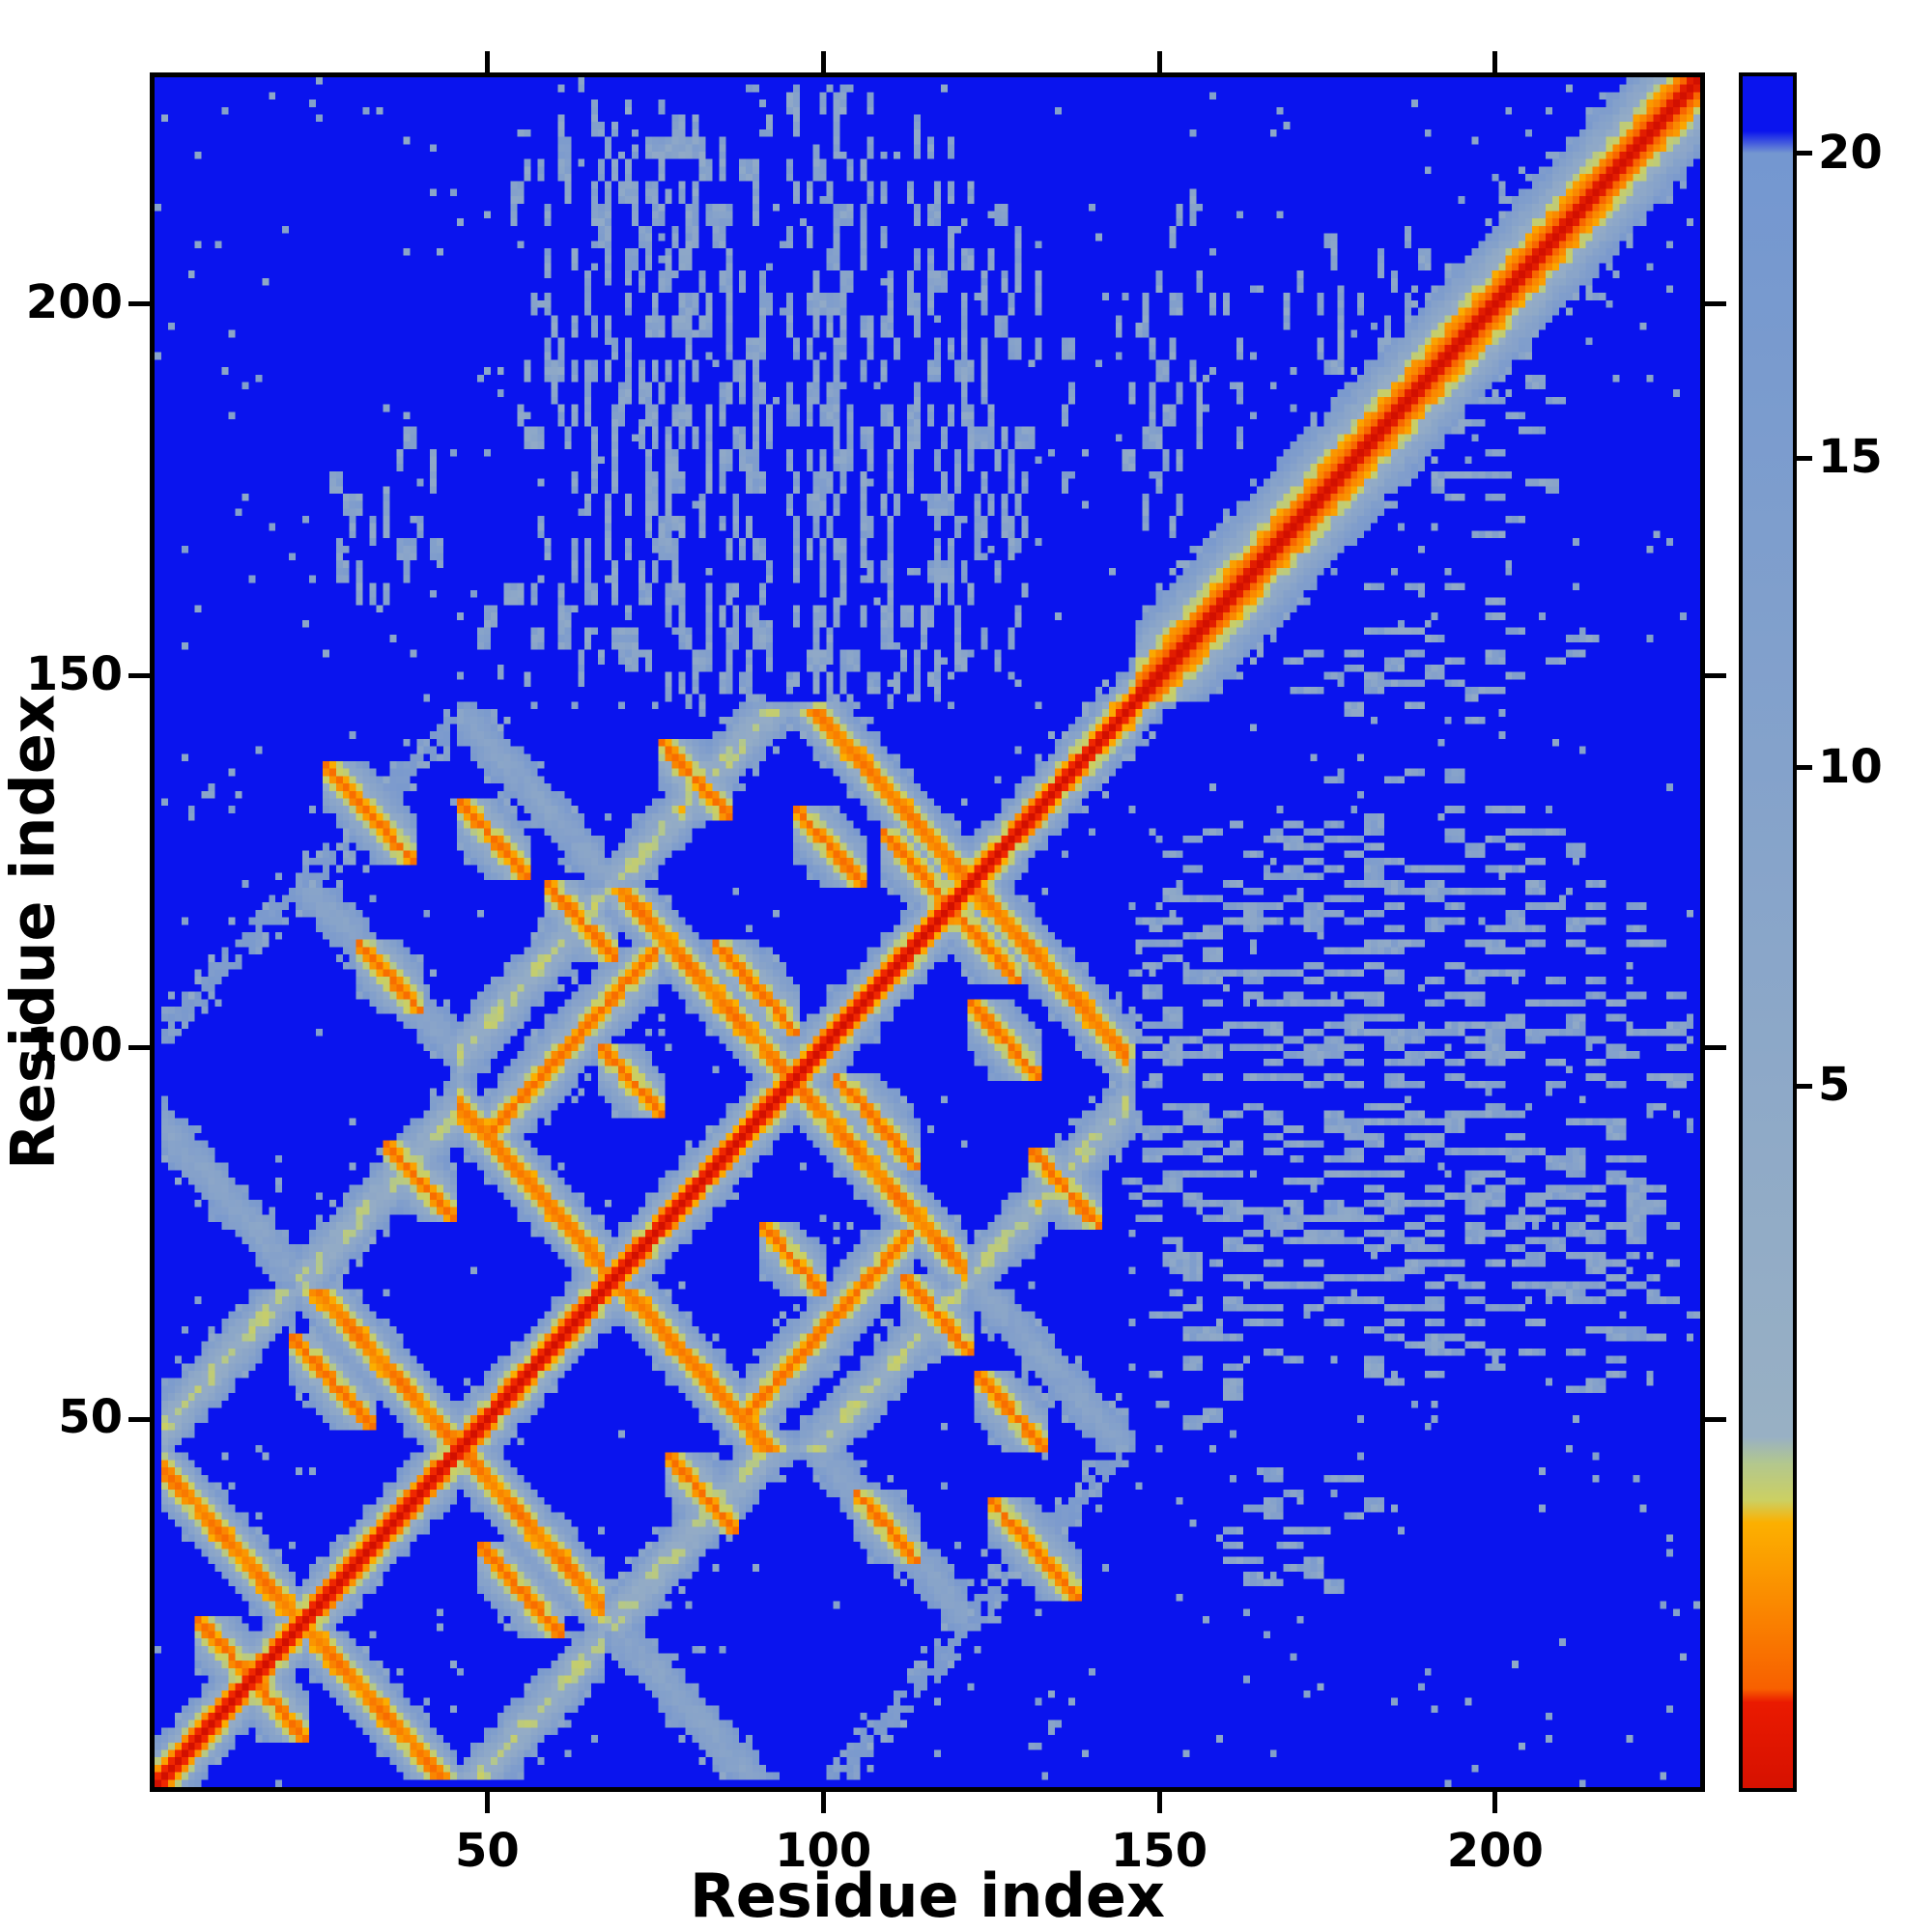  I want to click on colorbar-tick-label: 10, so click(1850, 766).